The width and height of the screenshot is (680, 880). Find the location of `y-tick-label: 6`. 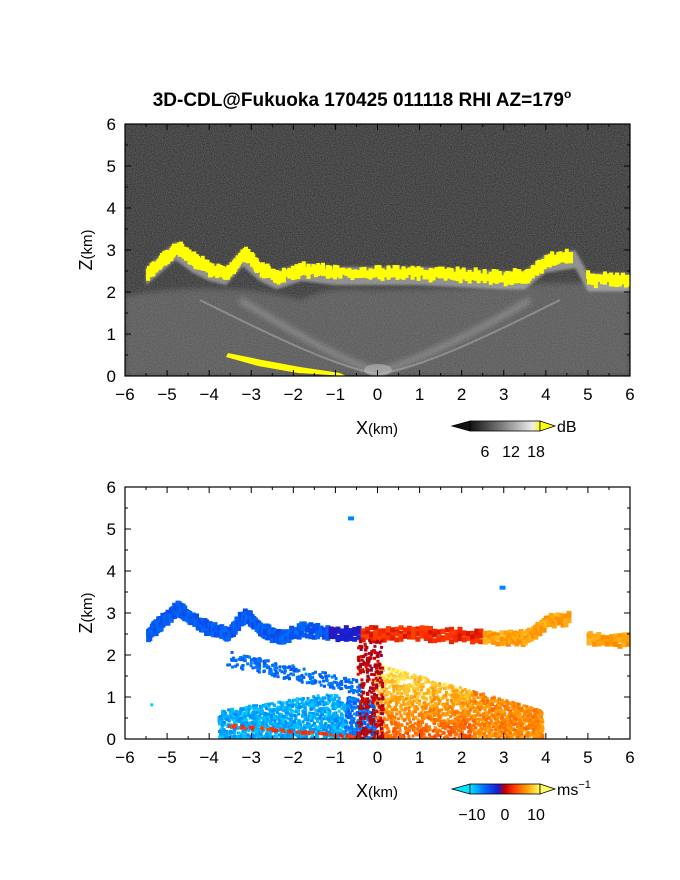

y-tick-label: 6 is located at coordinates (111, 124).